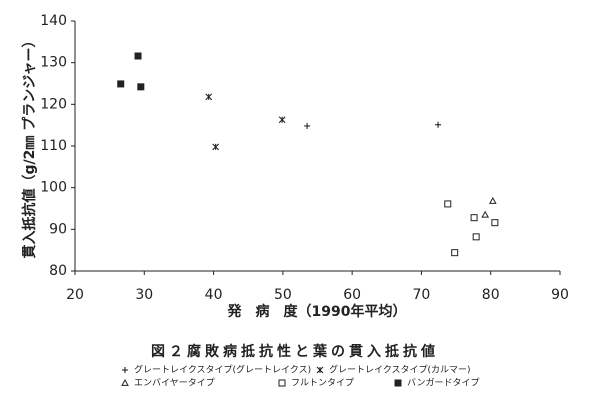 The height and width of the screenshot is (407, 591). What do you see at coordinates (317, 311) in the screenshot?
I see `x-axis-label: 発 病 度（1990年平均）` at bounding box center [317, 311].